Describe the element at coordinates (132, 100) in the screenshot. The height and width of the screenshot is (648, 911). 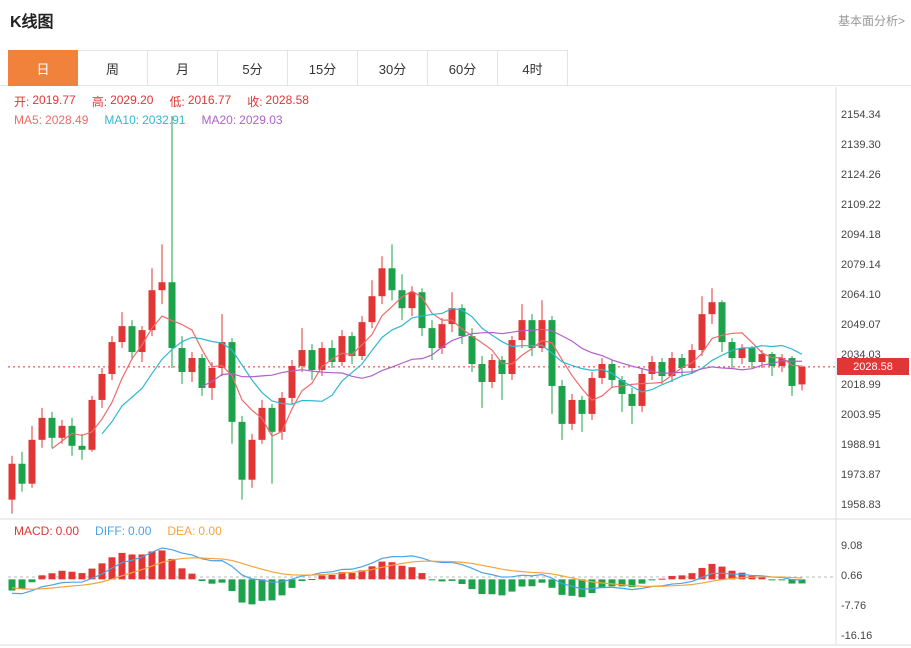
I see `high-value: 2029.20` at that location.